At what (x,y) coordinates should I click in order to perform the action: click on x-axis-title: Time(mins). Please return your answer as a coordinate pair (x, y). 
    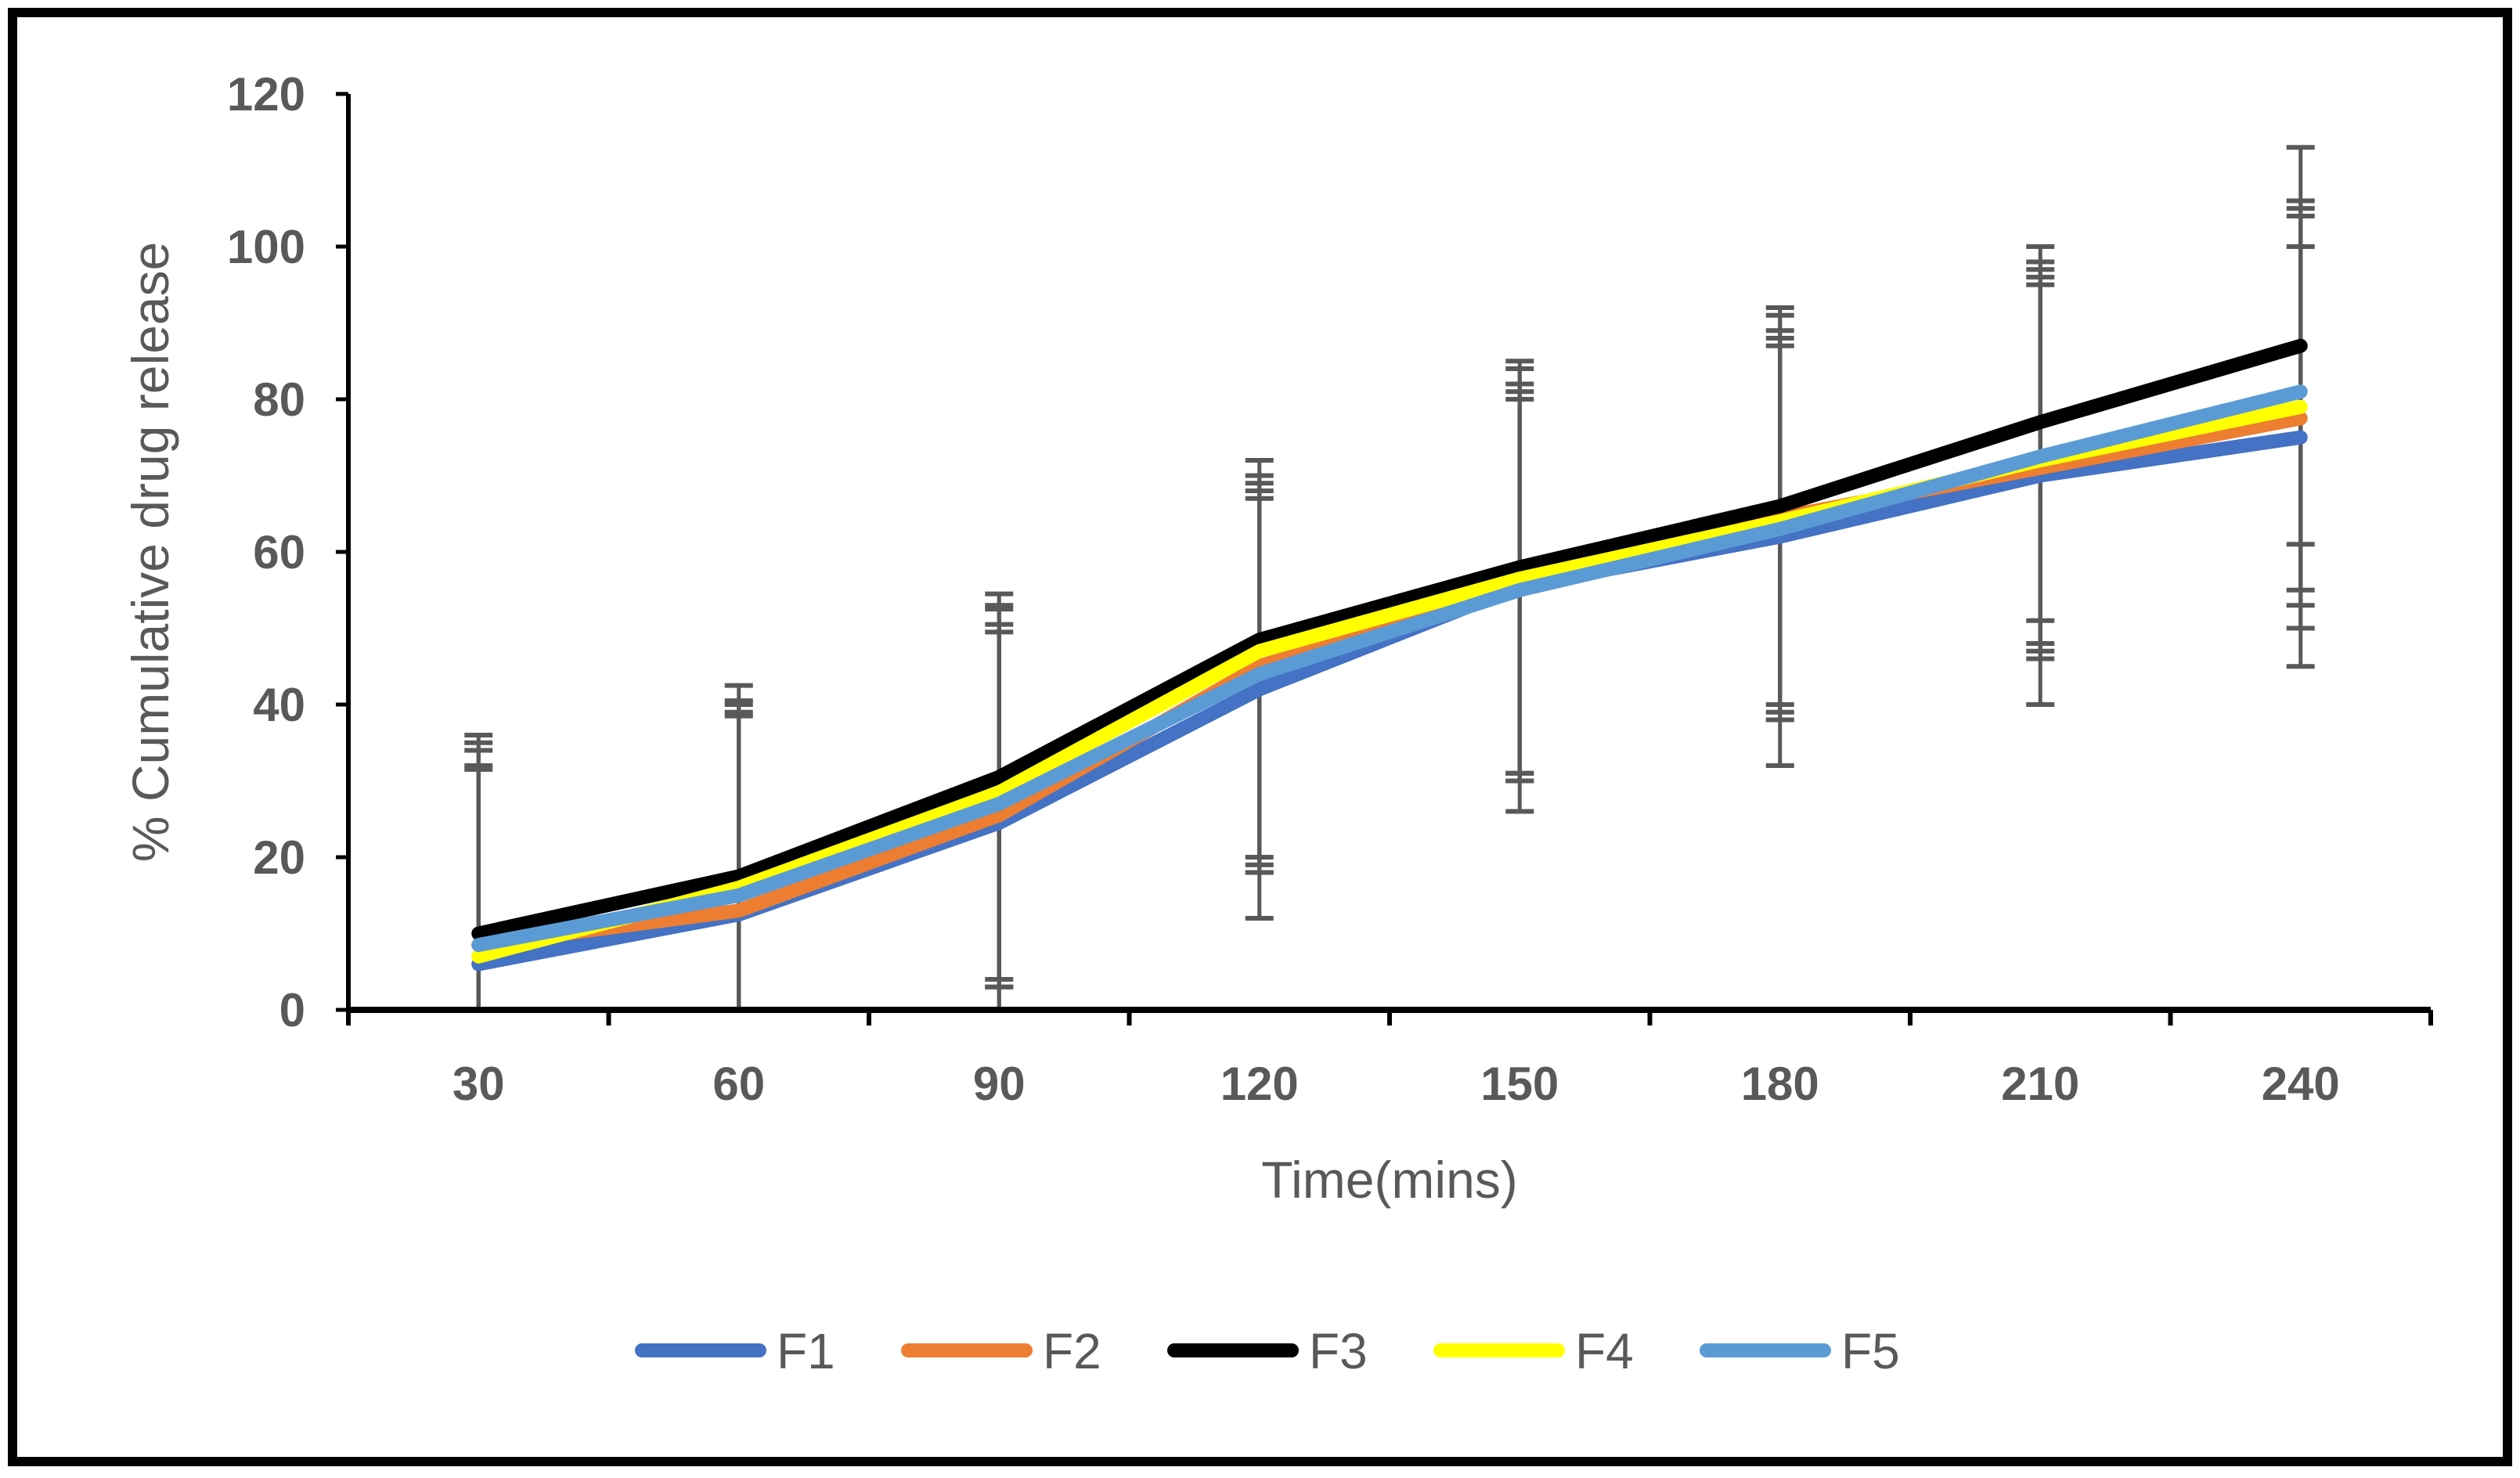
    Looking at the image, I should click on (1389, 1180).